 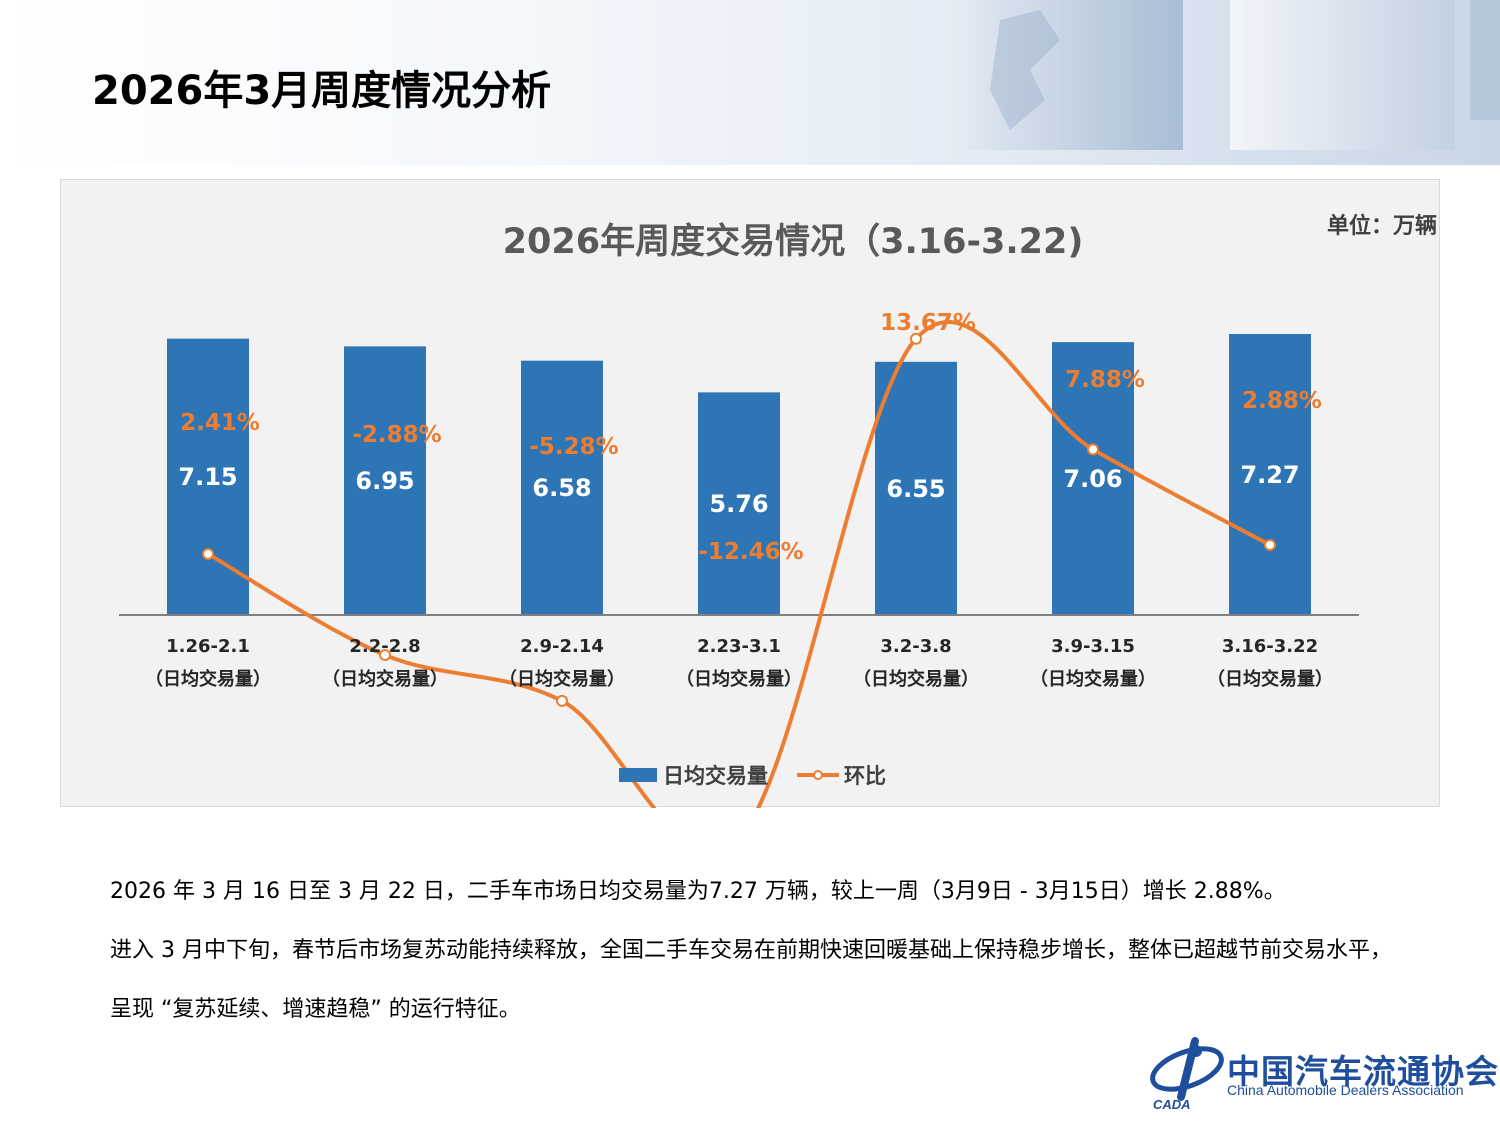 I want to click on category-label-7: 3.16-3.22, so click(x=1270, y=646).